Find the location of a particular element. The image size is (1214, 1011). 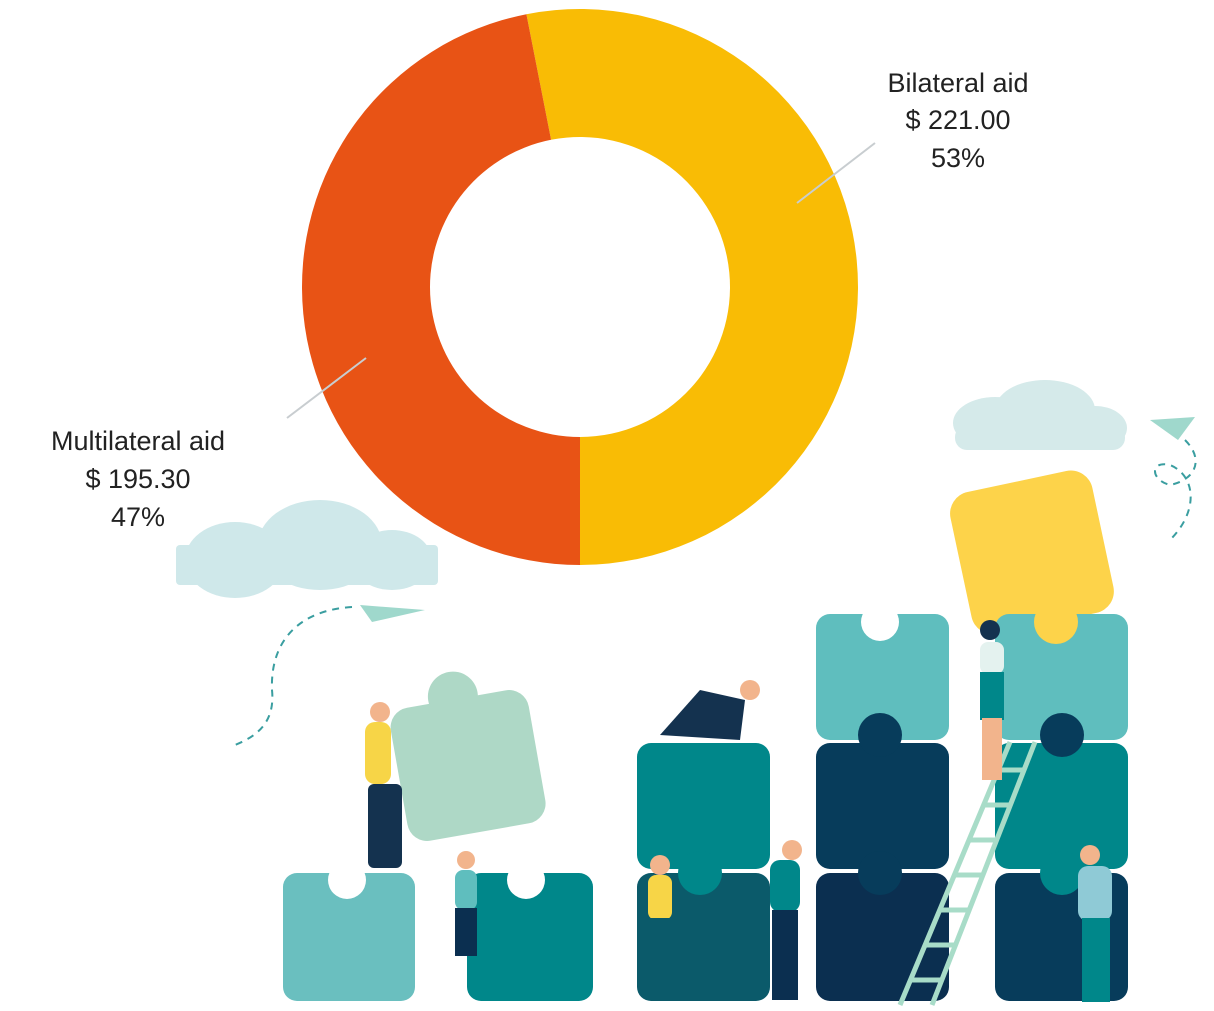

slice-label: Bilateral aid is located at coordinates (957, 83).